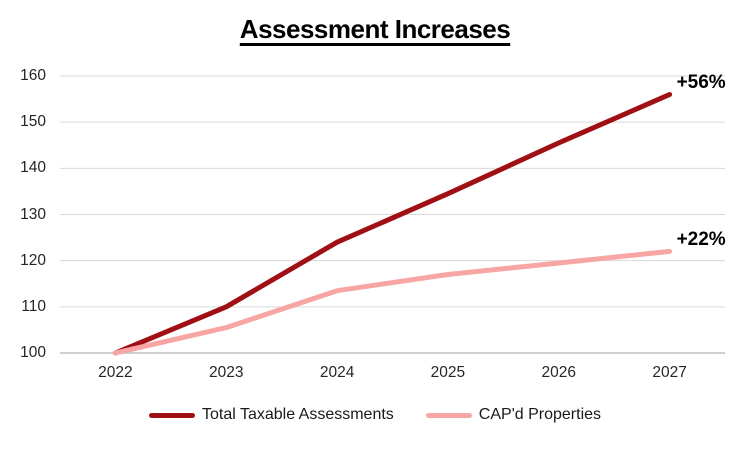  I want to click on legend-label: CAP'd Properties, so click(540, 414).